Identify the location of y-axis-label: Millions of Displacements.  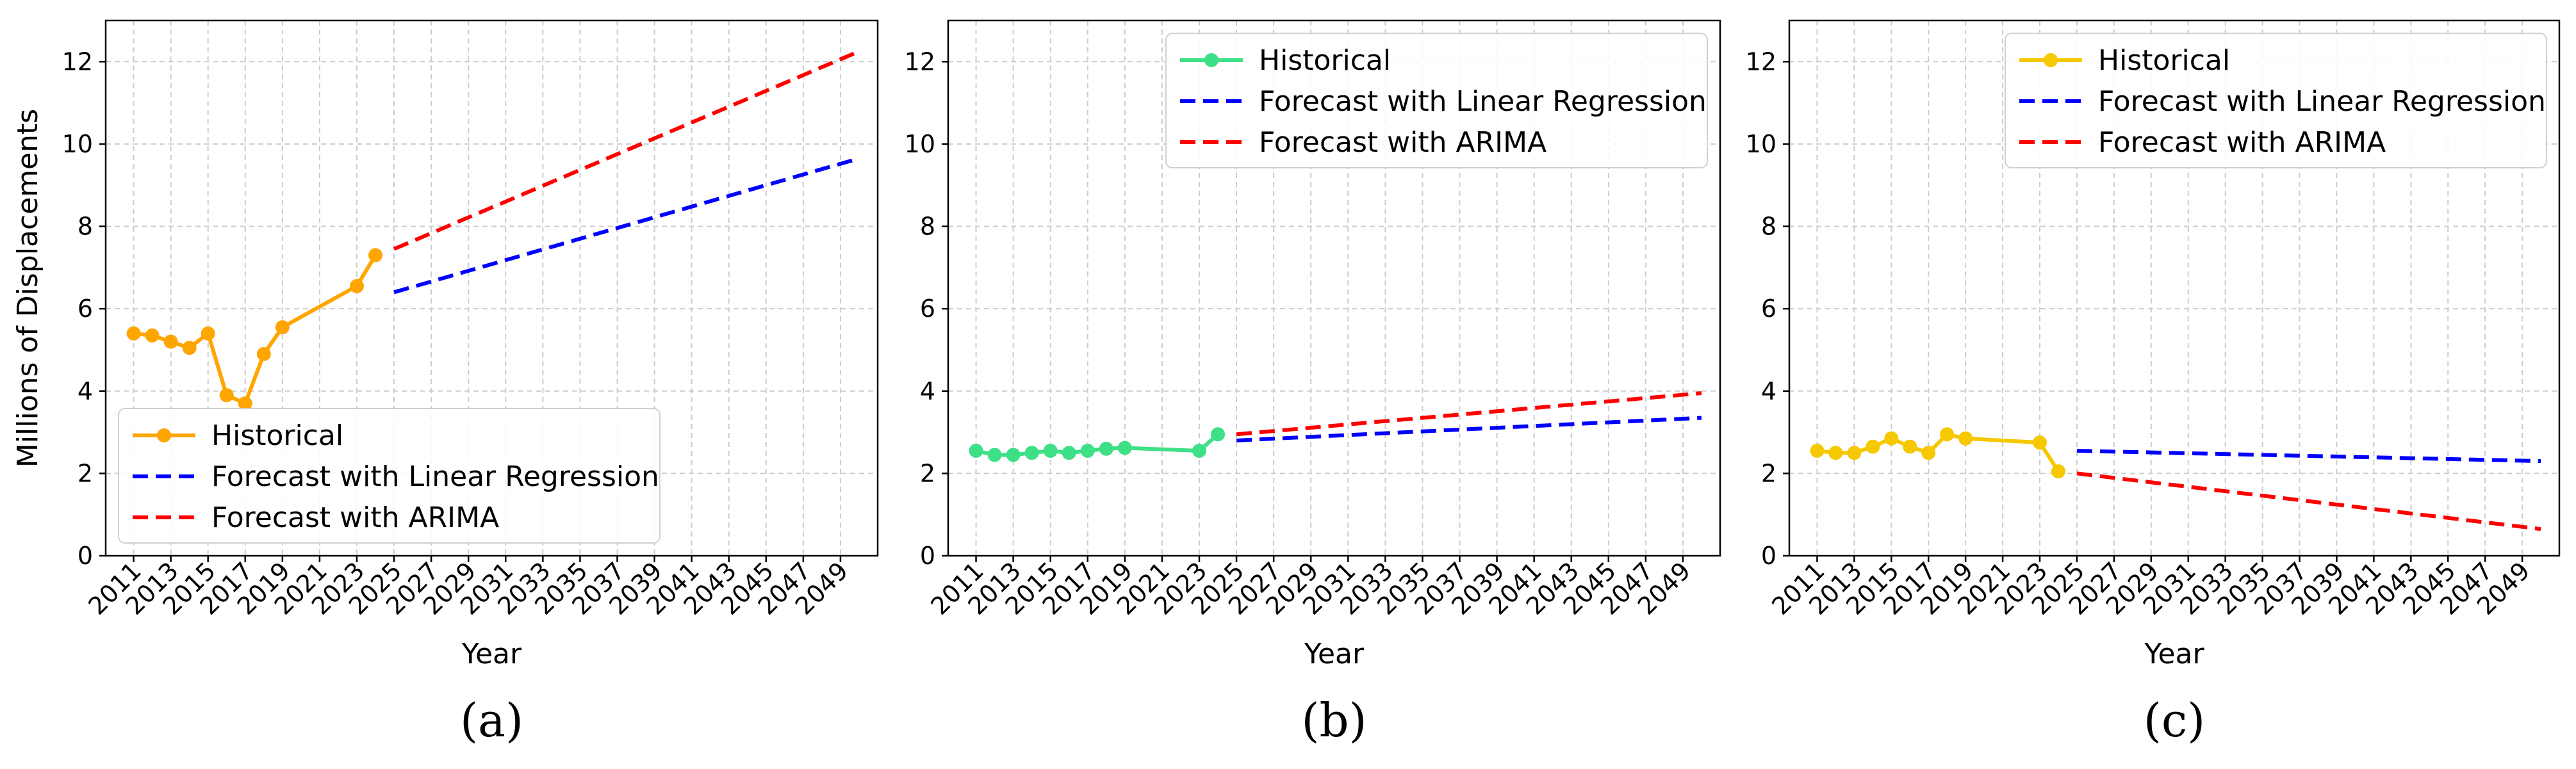
(28, 288).